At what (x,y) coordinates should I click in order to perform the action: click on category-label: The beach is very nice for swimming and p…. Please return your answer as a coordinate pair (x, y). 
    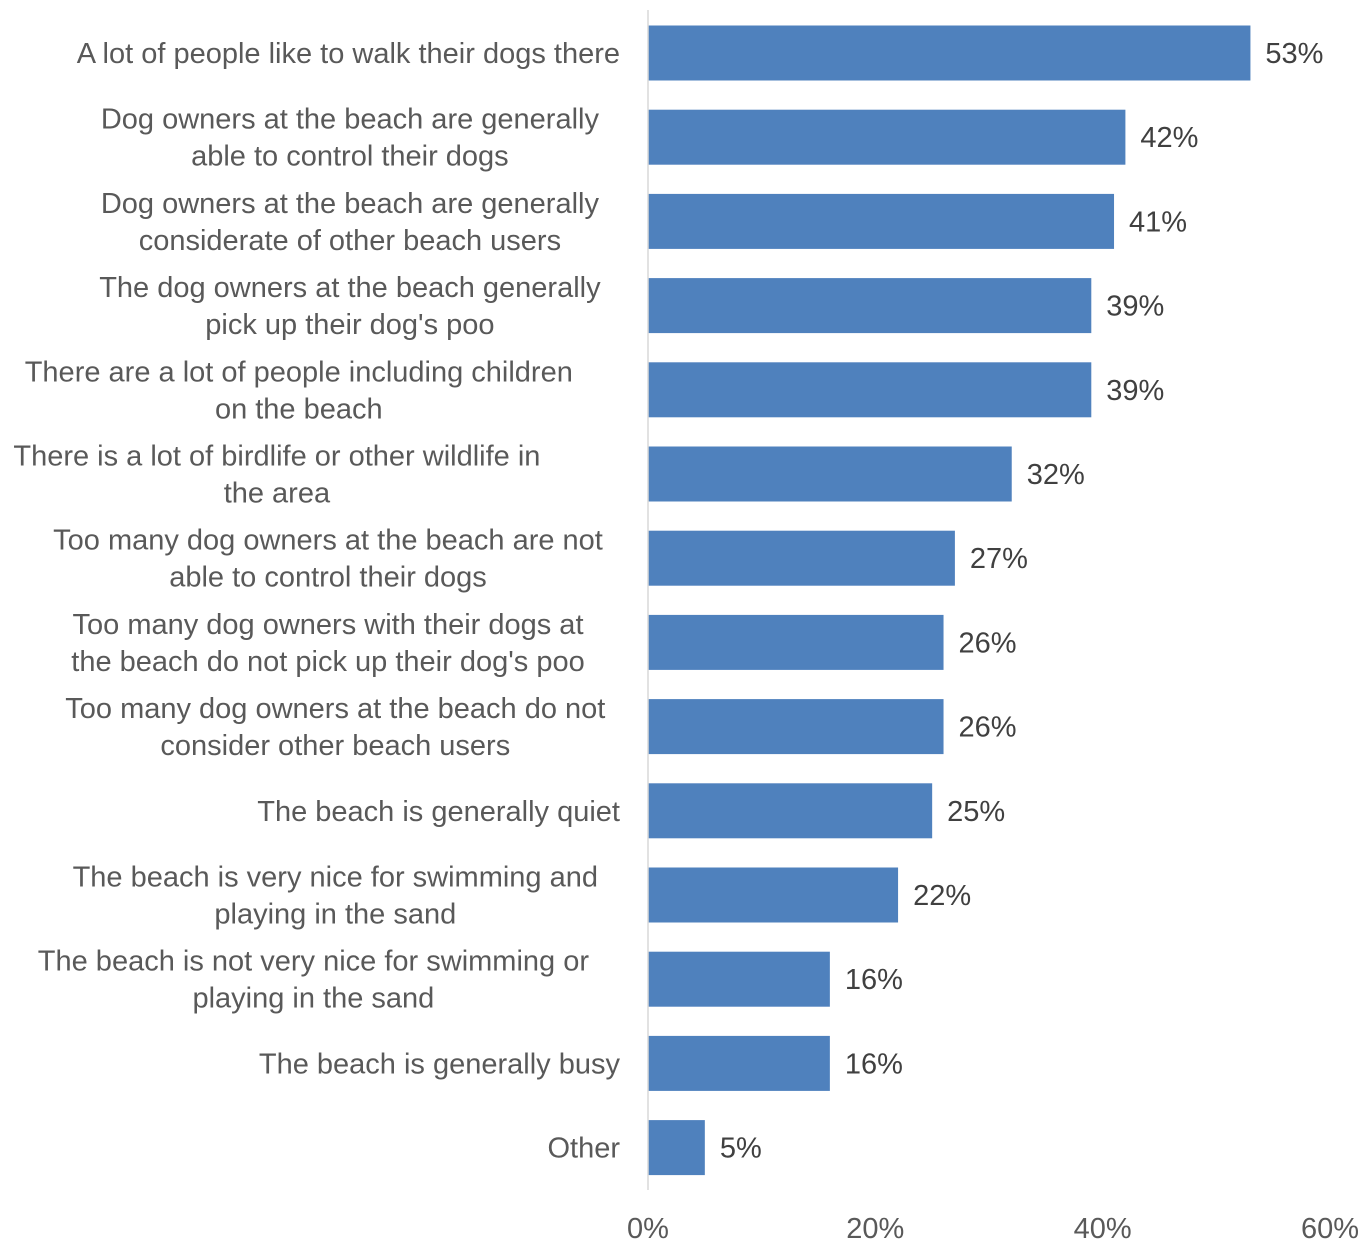
    Looking at the image, I should click on (335, 896).